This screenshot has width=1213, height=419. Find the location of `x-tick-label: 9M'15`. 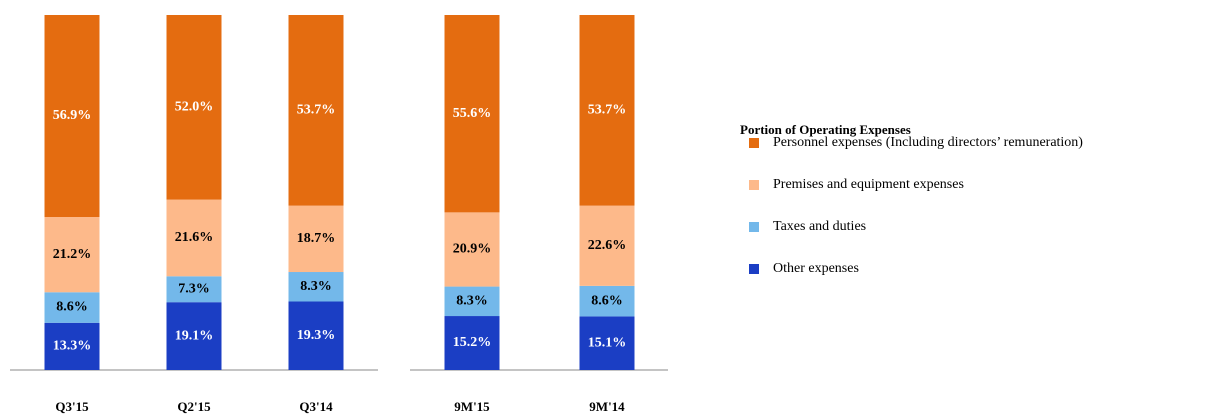

x-tick-label: 9M'15 is located at coordinates (472, 406).